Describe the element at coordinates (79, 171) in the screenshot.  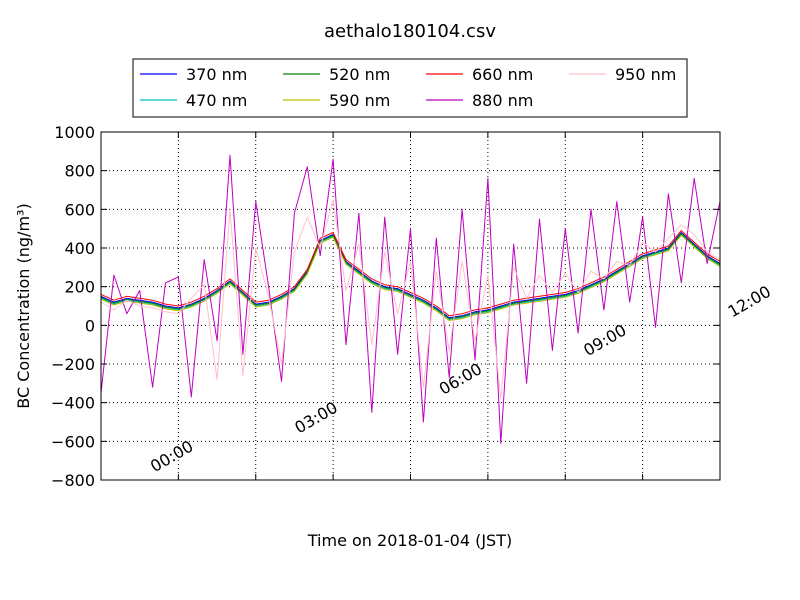
I see `y-tick-label: 800` at that location.